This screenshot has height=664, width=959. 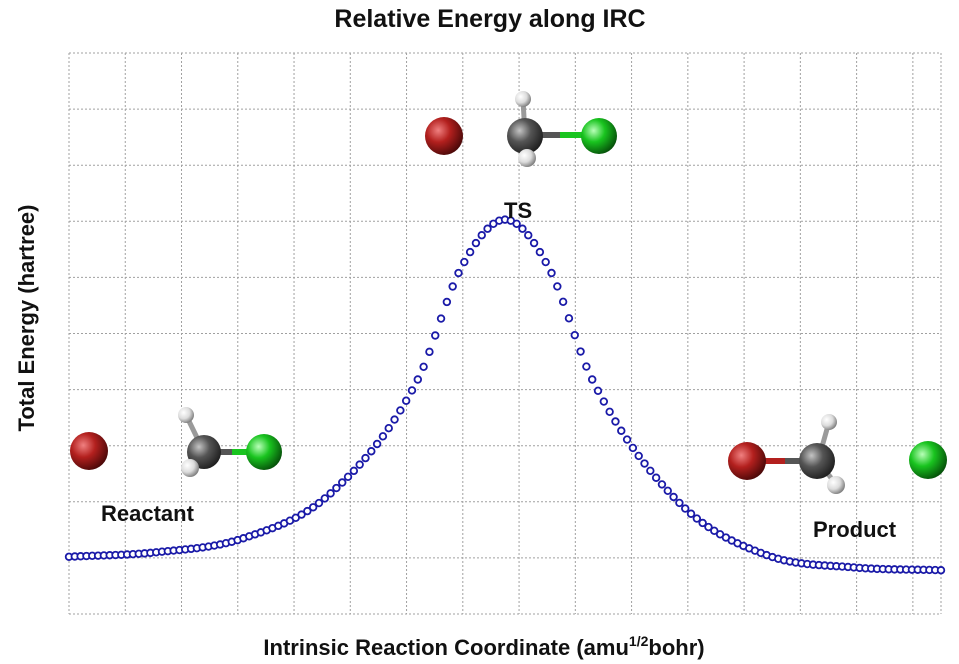 What do you see at coordinates (855, 529) in the screenshot?
I see `annotation-product: Product` at bounding box center [855, 529].